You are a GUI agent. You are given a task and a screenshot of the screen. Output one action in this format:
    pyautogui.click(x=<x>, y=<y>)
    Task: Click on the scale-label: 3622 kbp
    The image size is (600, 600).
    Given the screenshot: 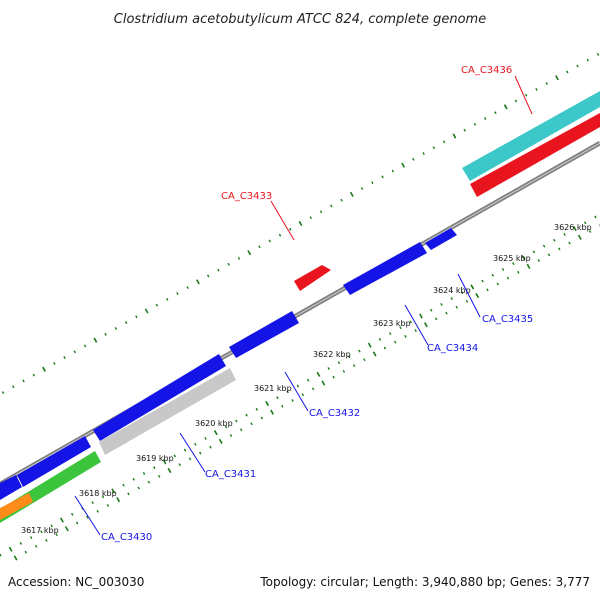 What is the action you would take?
    pyautogui.click(x=332, y=354)
    